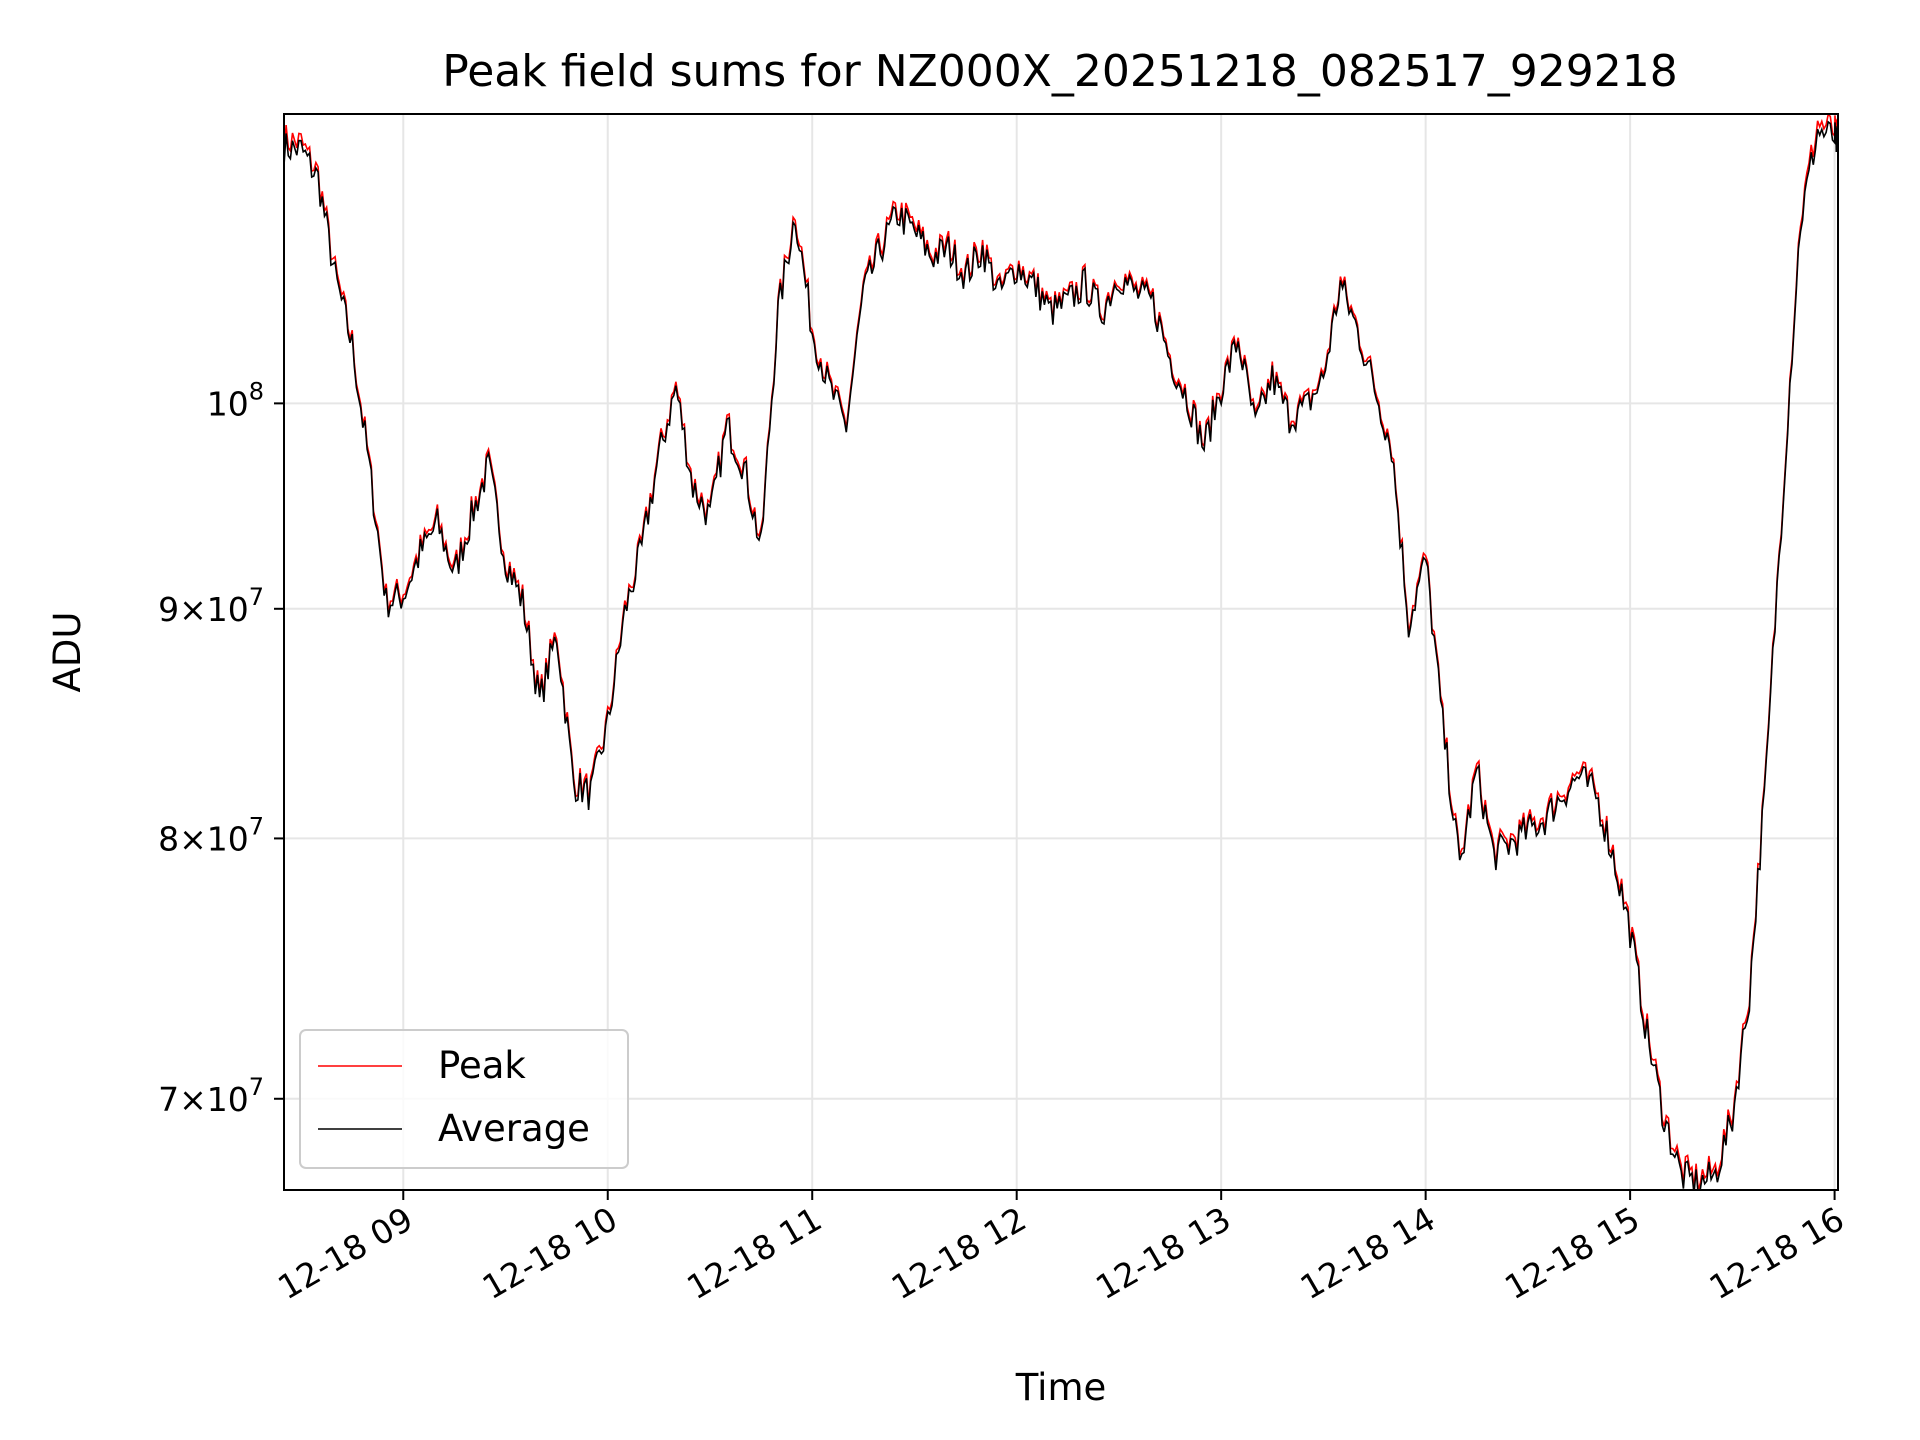 This screenshot has height=1440, width=1920. I want to click on legend-frame, so click(464, 1099).